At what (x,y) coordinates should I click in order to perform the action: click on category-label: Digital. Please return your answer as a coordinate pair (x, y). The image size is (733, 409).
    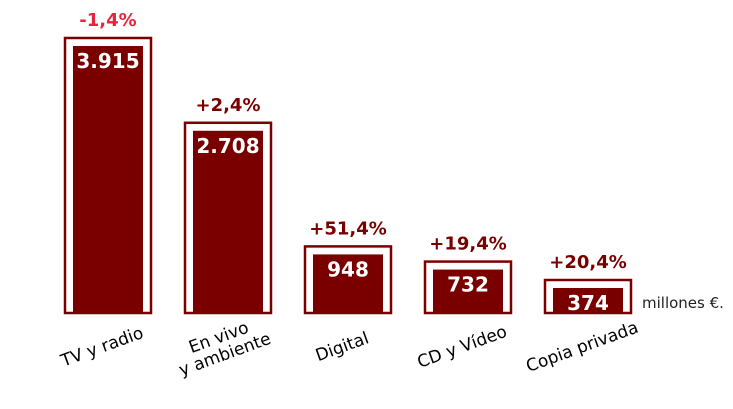
    Looking at the image, I should click on (342, 347).